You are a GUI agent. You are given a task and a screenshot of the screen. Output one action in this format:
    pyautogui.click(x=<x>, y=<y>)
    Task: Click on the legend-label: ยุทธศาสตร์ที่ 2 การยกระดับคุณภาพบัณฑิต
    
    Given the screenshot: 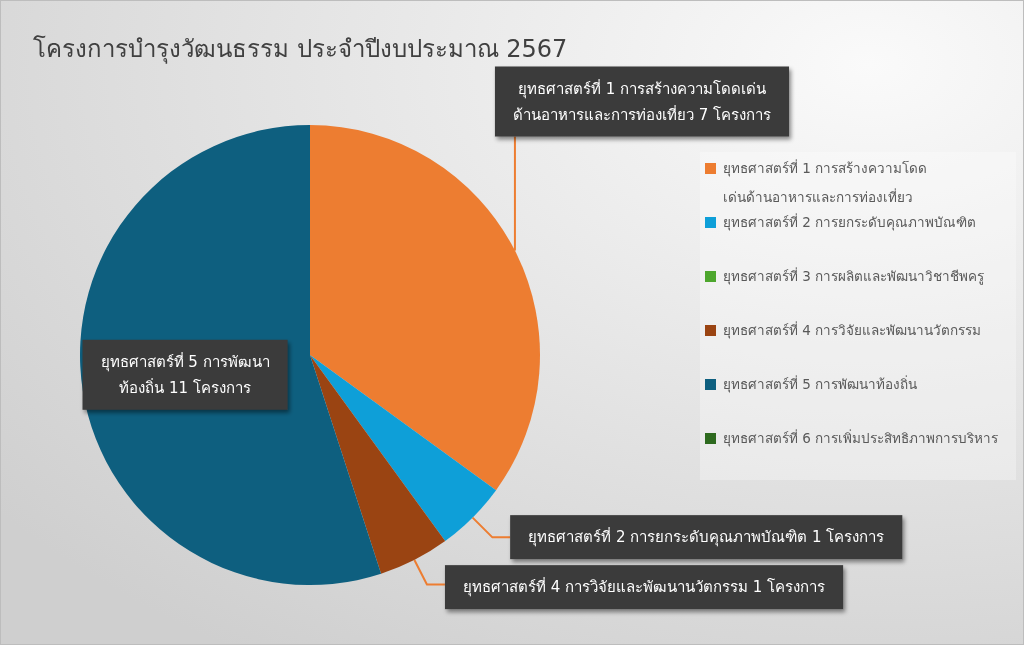 What is the action you would take?
    pyautogui.click(x=850, y=222)
    